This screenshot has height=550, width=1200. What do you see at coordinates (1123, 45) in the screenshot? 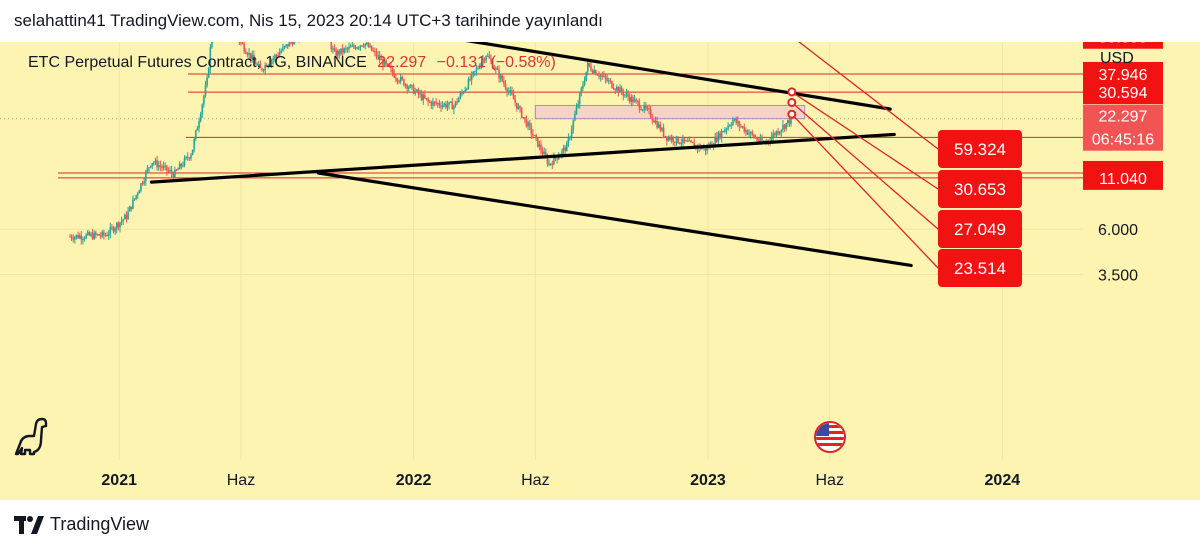
I see `level-label-box` at bounding box center [1123, 45].